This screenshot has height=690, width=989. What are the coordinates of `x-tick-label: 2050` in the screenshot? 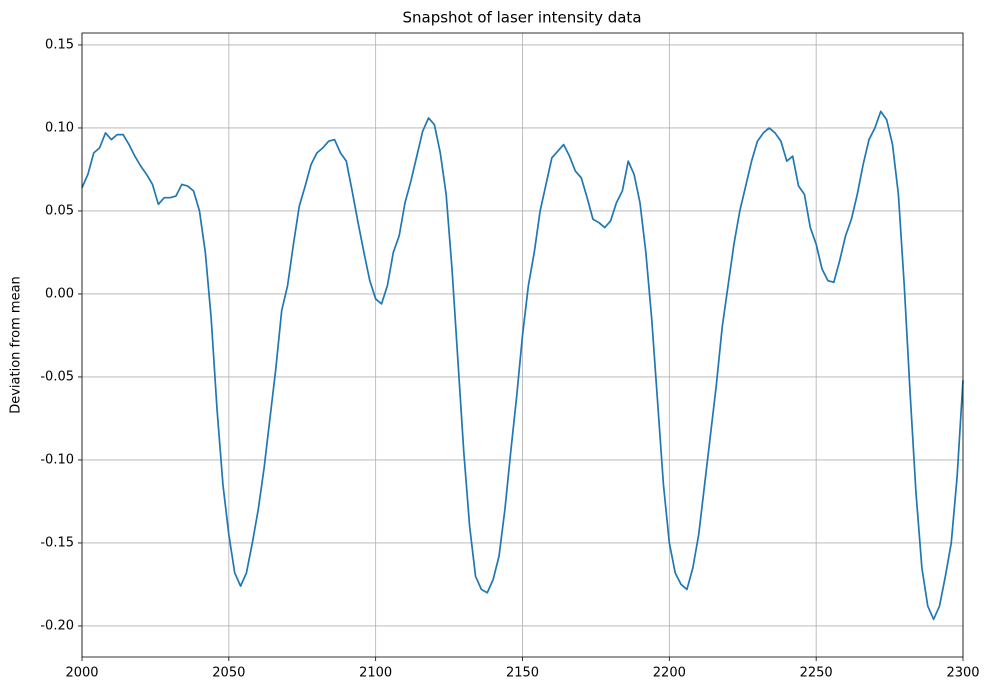 It's located at (228, 673).